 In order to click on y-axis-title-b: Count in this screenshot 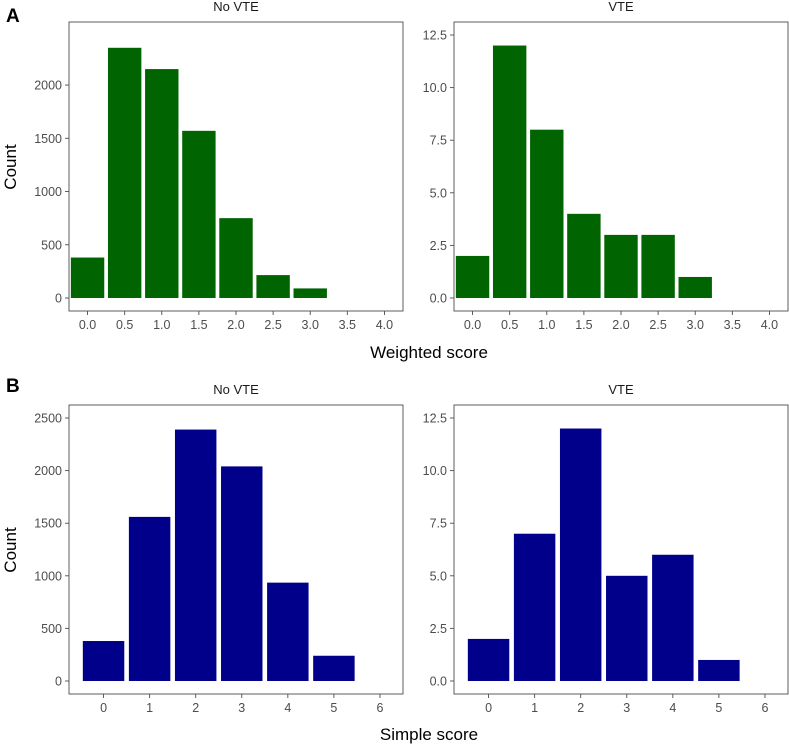, I will do `click(10, 550)`.